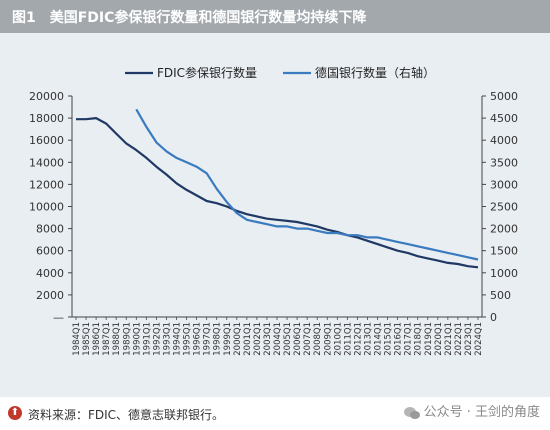  Describe the element at coordinates (127, 339) in the screenshot. I see `x-tick-label: 1989Q1` at that location.